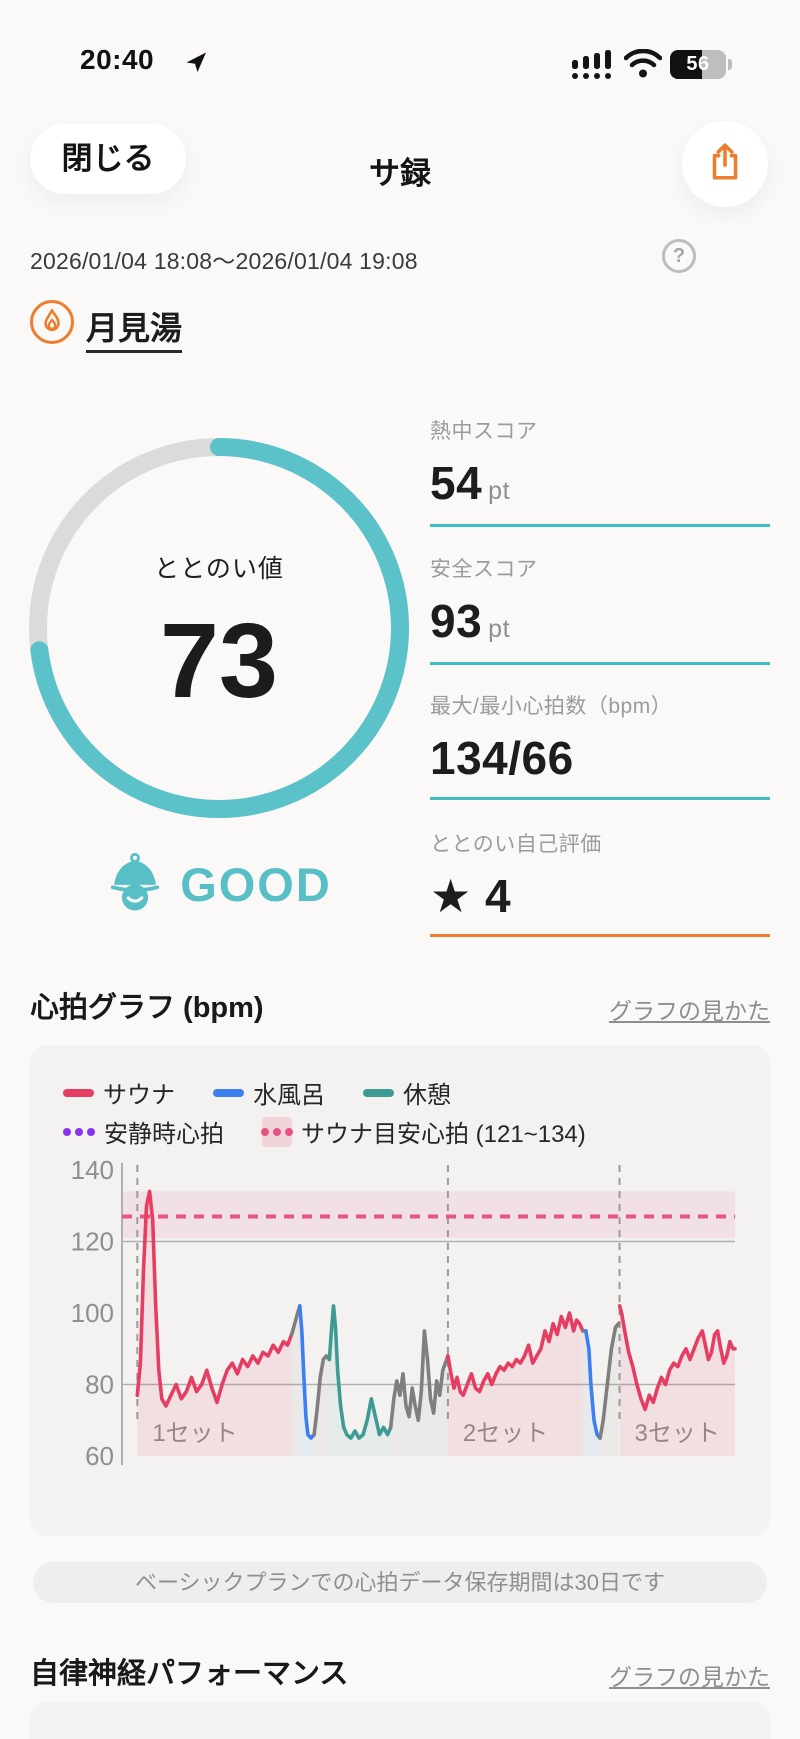  Describe the element at coordinates (119, 1092) in the screenshot. I see `legend-sauna: サウナ` at that location.